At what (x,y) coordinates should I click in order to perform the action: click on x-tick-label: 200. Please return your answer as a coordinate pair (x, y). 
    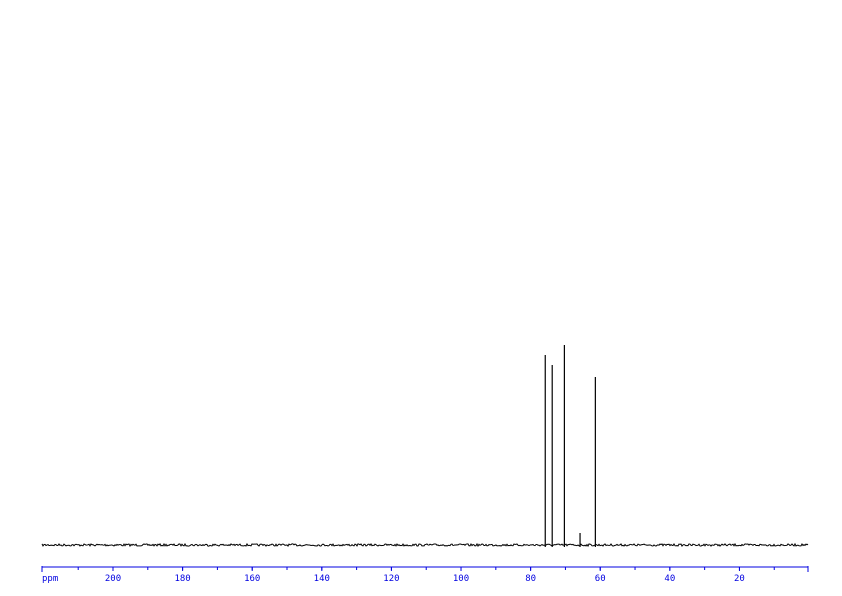
    Looking at the image, I should click on (113, 579).